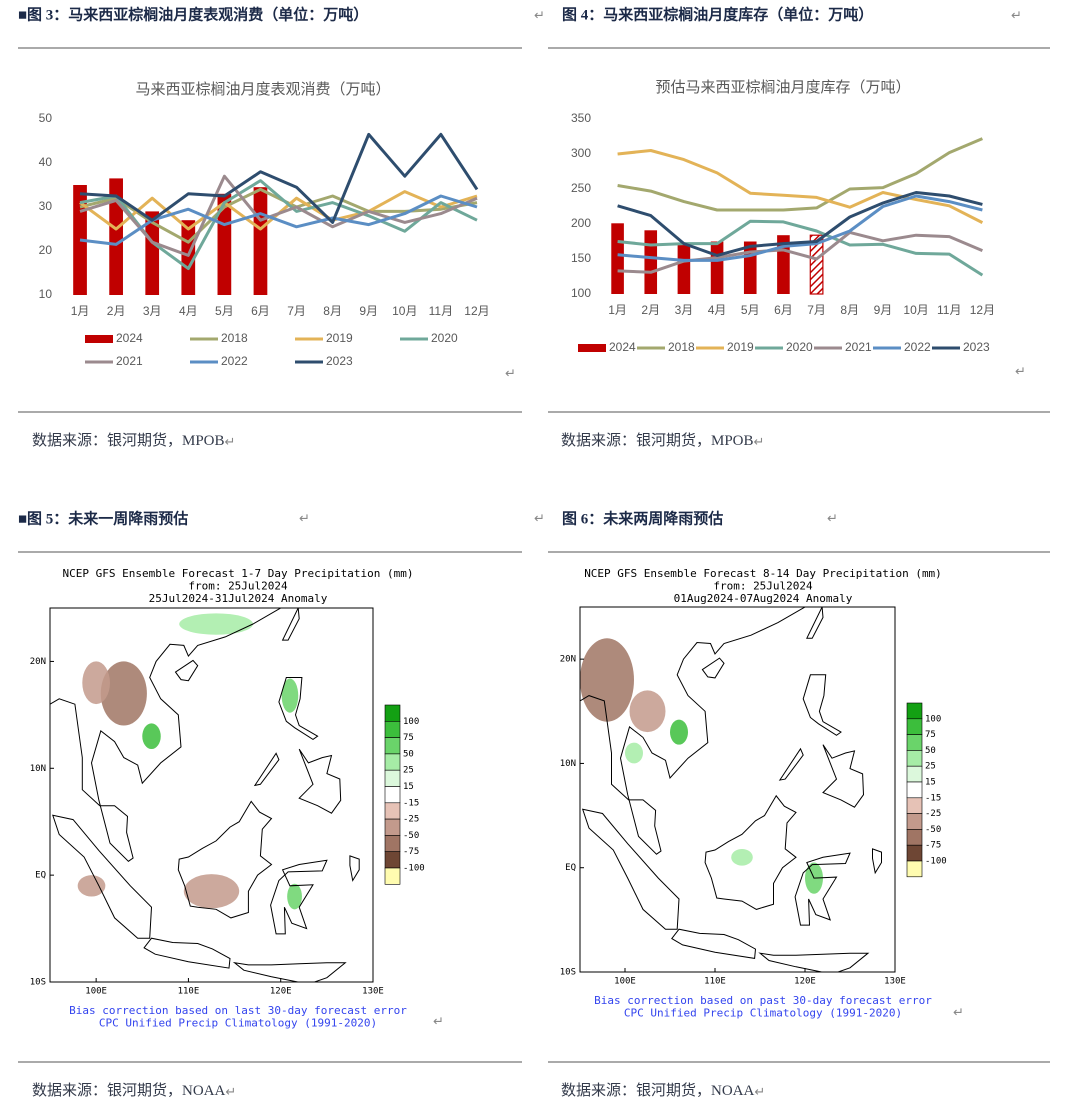  Describe the element at coordinates (103, 518) in the screenshot. I see `figure-caption: ■图 5：未来一周降雨预估` at that location.